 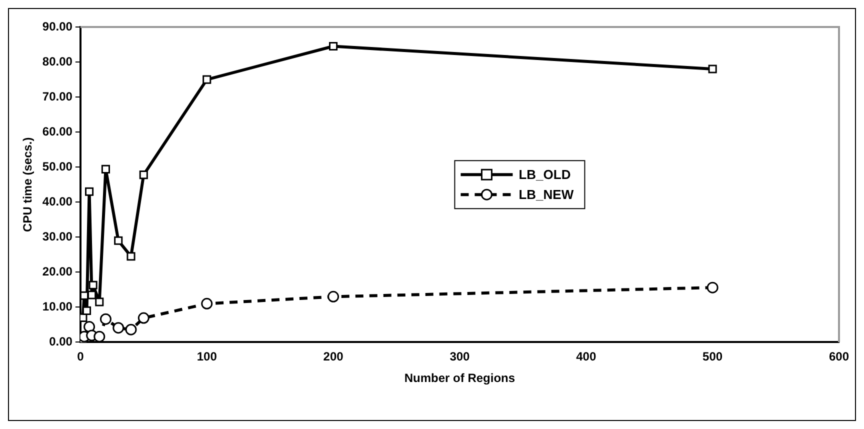 I want to click on x-tick-label: 400, so click(x=586, y=357).